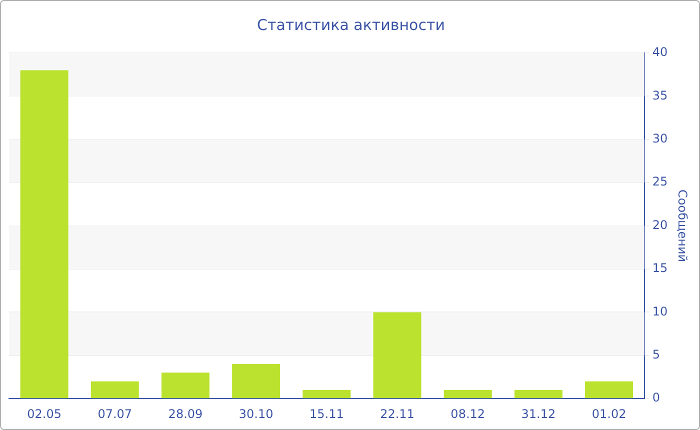  Describe the element at coordinates (538, 413) in the screenshot. I see `x-tick-label: 31.12` at that location.